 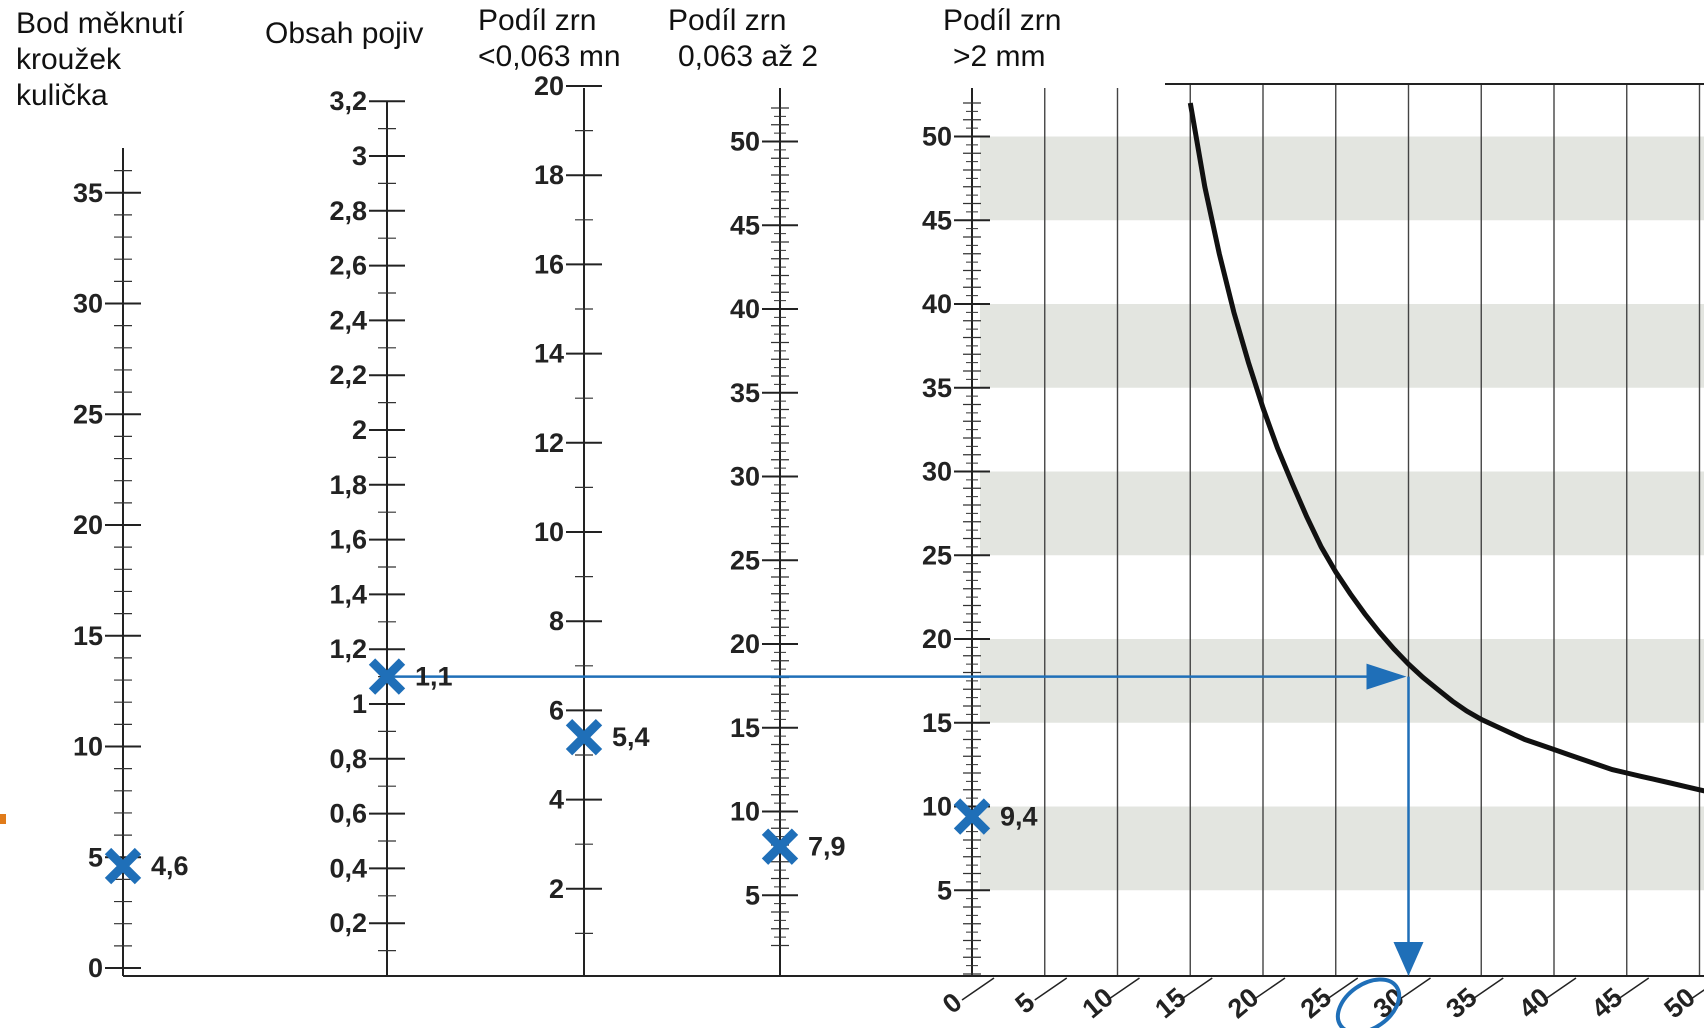 What do you see at coordinates (745, 560) in the screenshot?
I see `tick-label-podil_stredni: 25` at bounding box center [745, 560].